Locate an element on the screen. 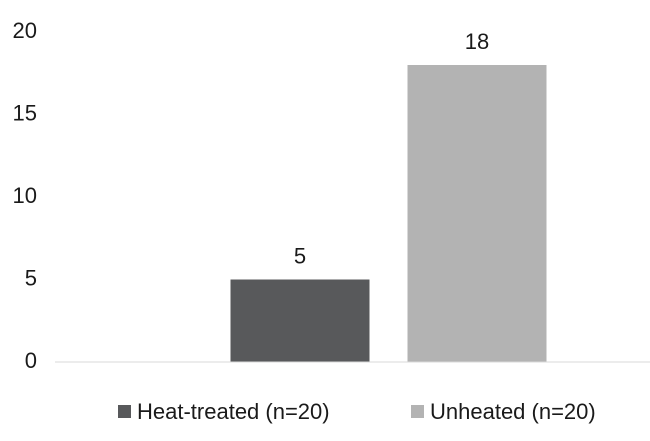 The image size is (650, 441). y-tick-label: 20 is located at coordinates (25, 30).